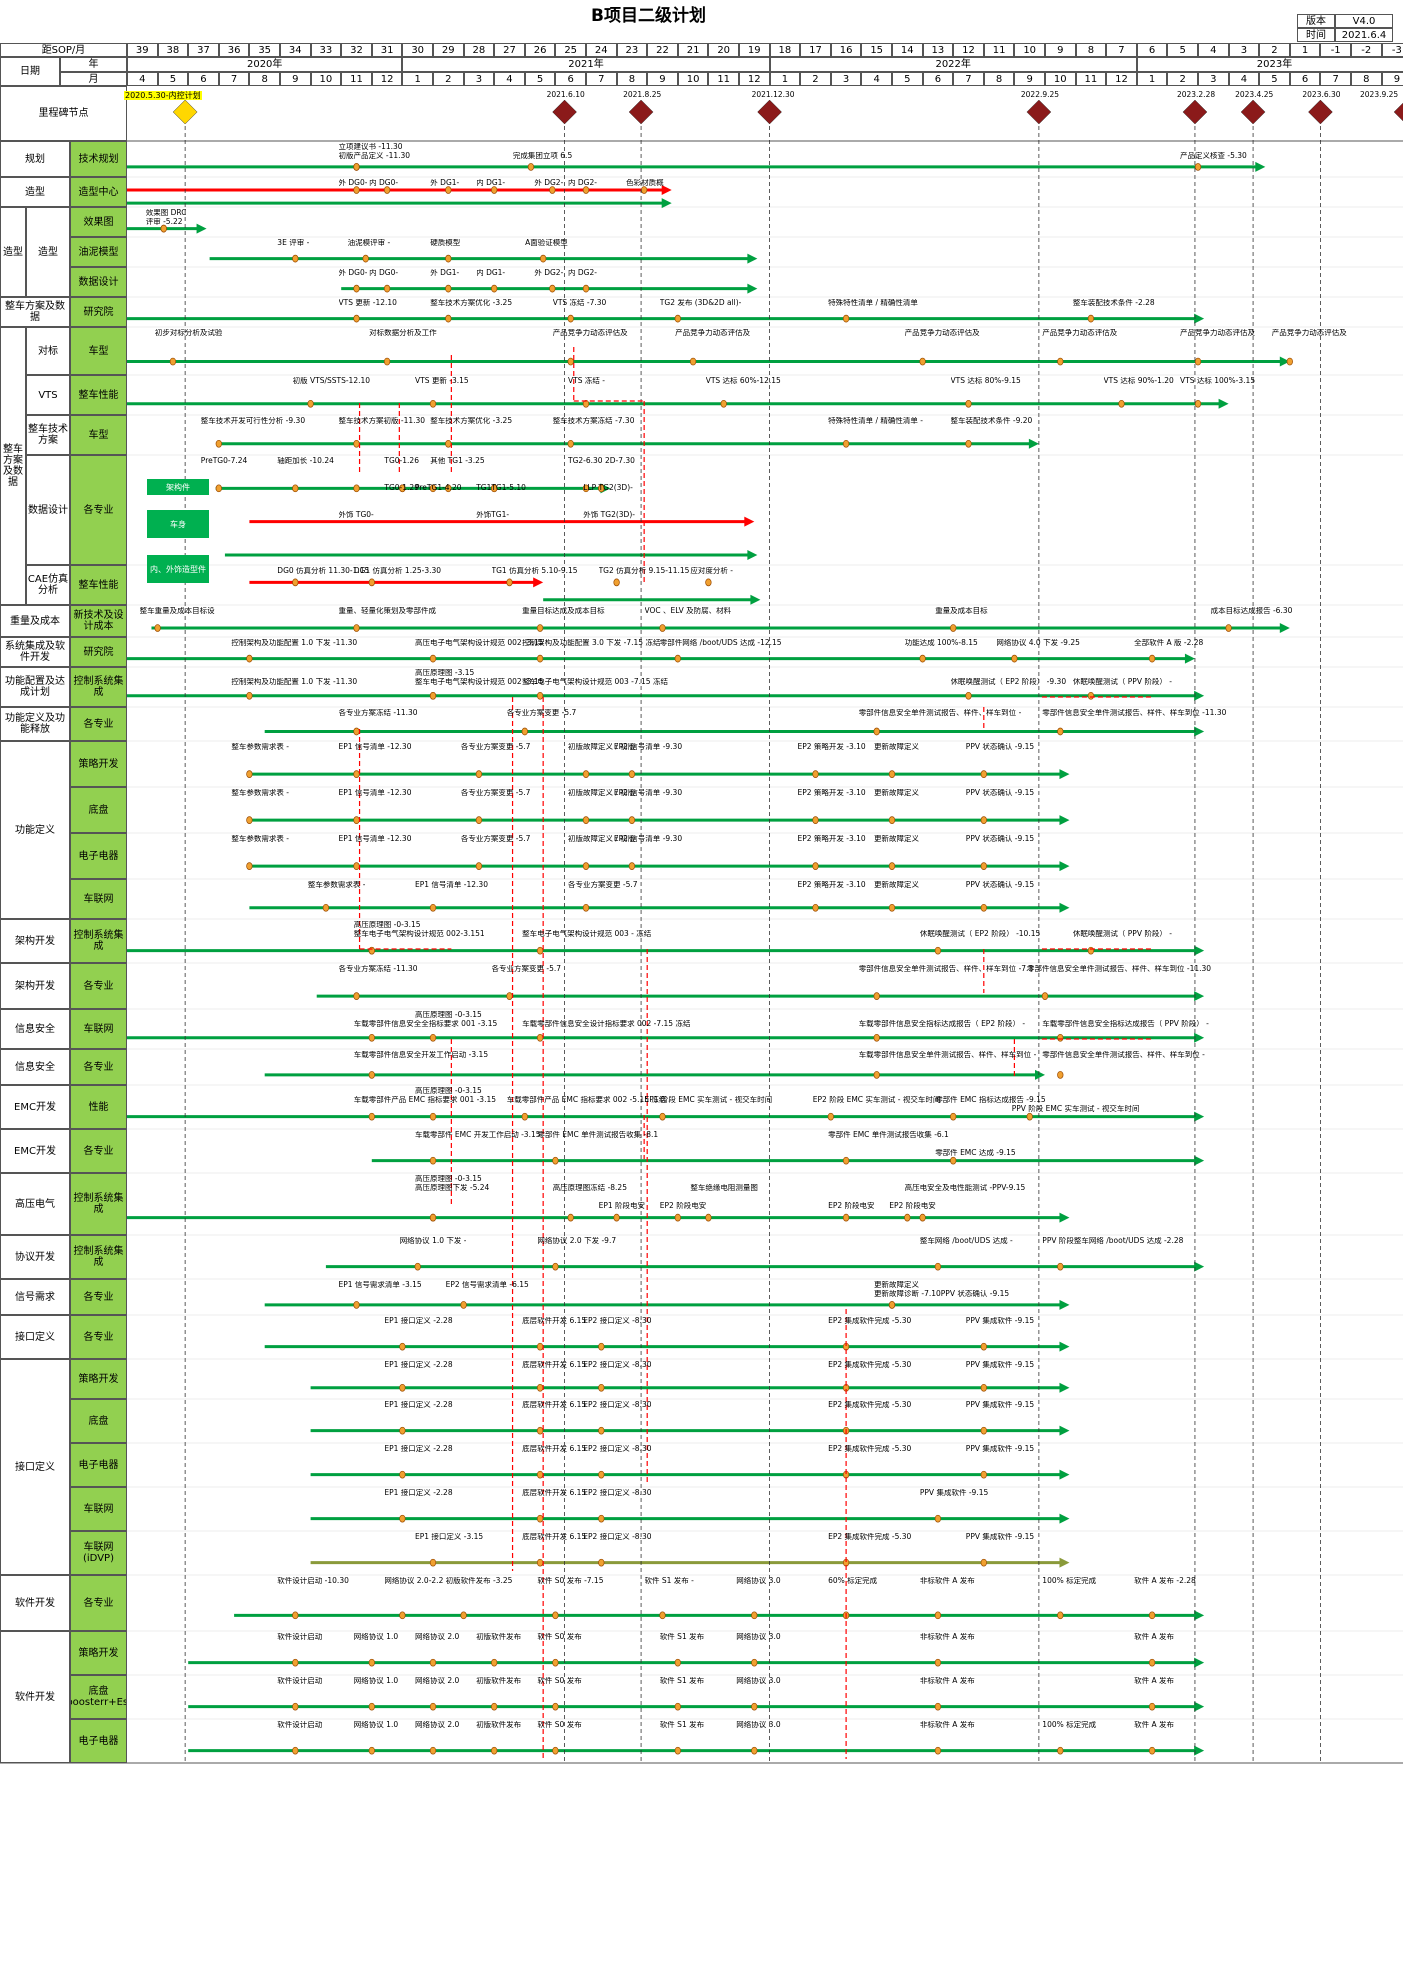 This screenshot has width=1403, height=1984. I want to click on task-annotation: TG1TG1-5.10, so click(501, 488).